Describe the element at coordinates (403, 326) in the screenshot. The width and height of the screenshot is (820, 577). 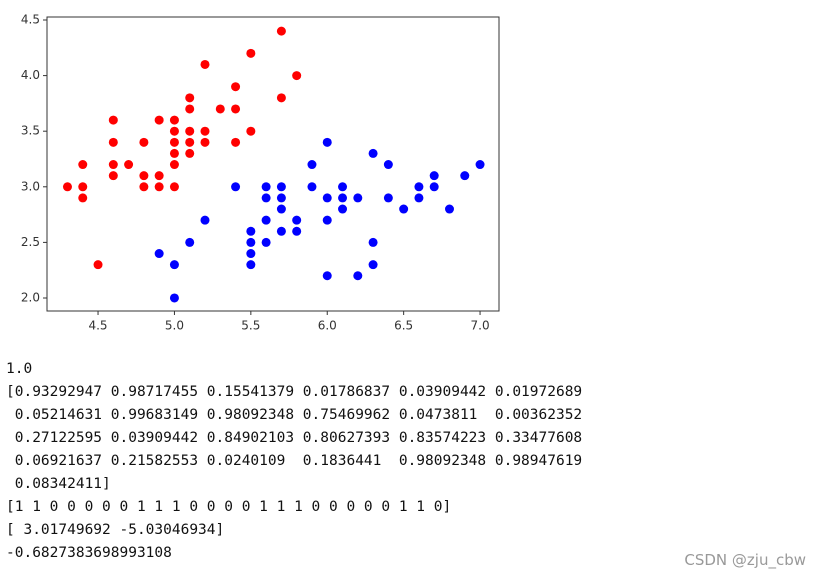
I see `x-tick-label: 6.5` at that location.